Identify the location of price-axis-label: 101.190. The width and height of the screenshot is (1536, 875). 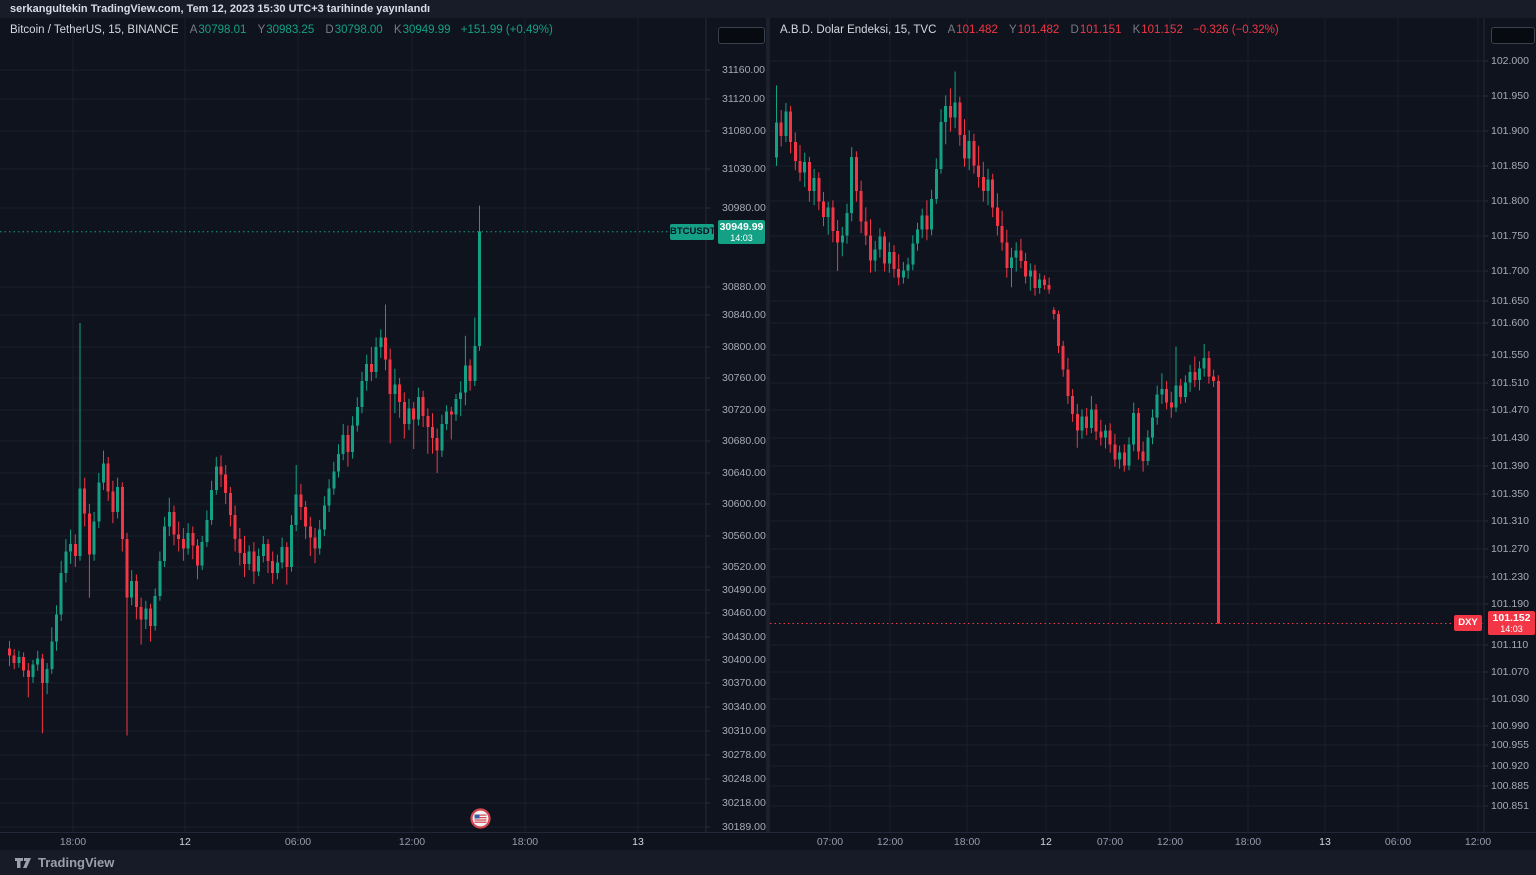
(1510, 603).